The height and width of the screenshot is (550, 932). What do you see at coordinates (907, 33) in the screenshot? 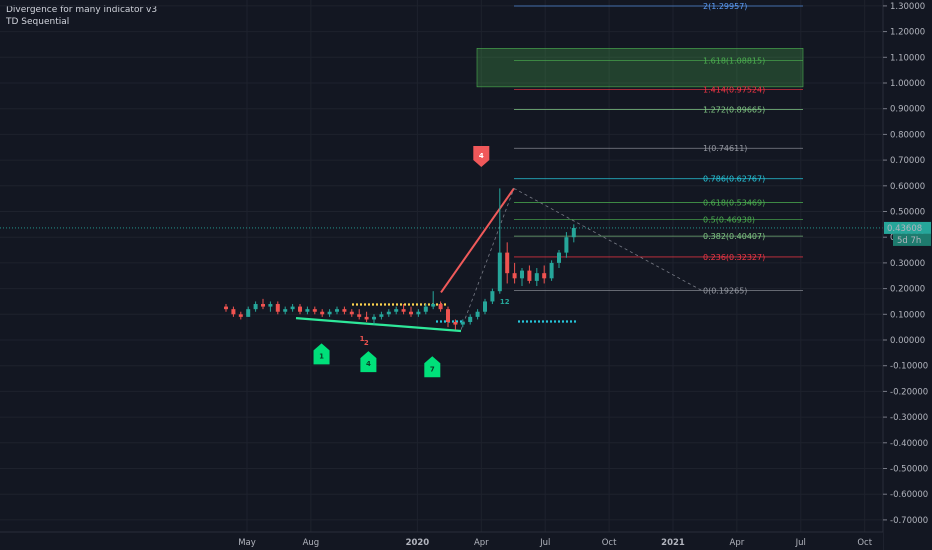
I see `y-tick-label: 1.20000` at bounding box center [907, 33].